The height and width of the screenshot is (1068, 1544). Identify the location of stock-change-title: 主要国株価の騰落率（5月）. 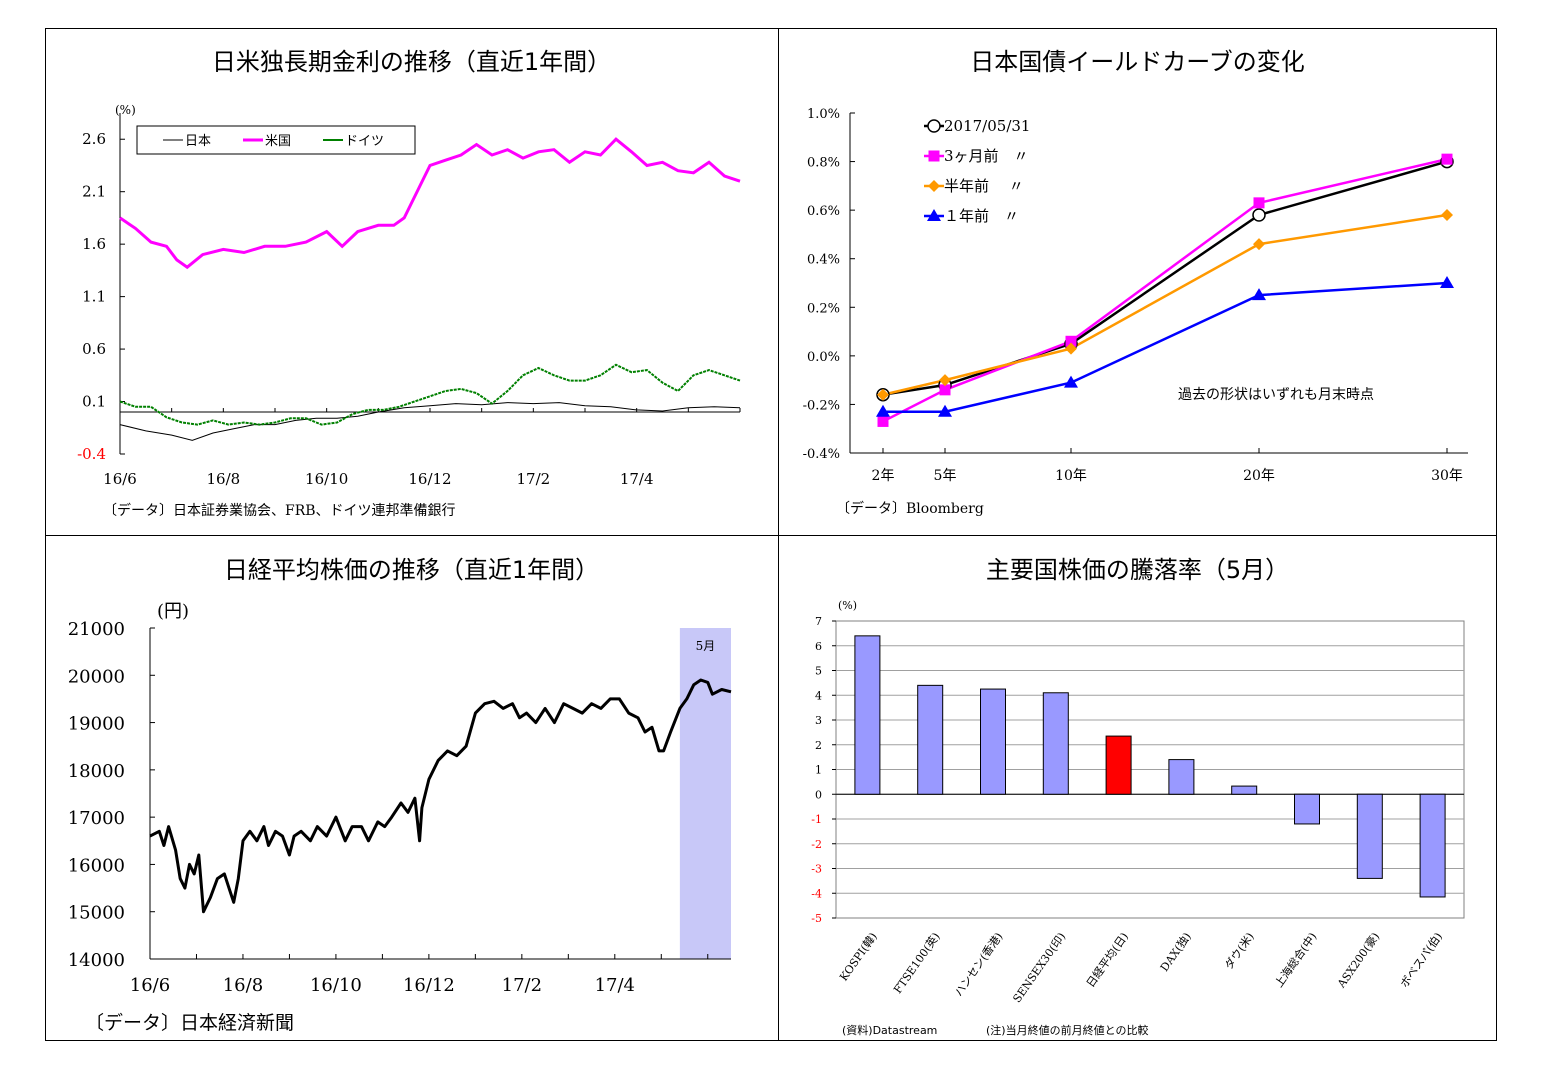
(1137, 570).